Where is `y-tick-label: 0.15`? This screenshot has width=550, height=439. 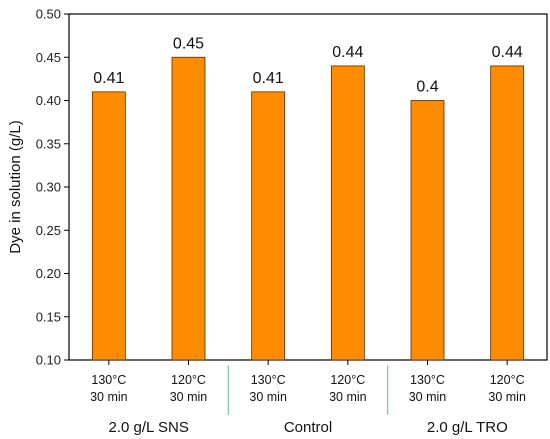 y-tick-label: 0.15 is located at coordinates (48, 316).